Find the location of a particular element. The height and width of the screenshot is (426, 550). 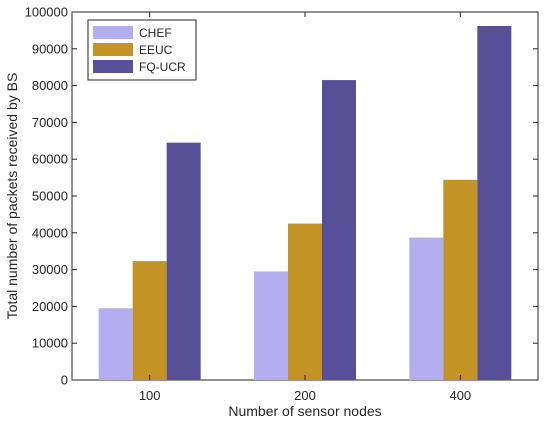

y-tick-label: 0 is located at coordinates (64, 380).